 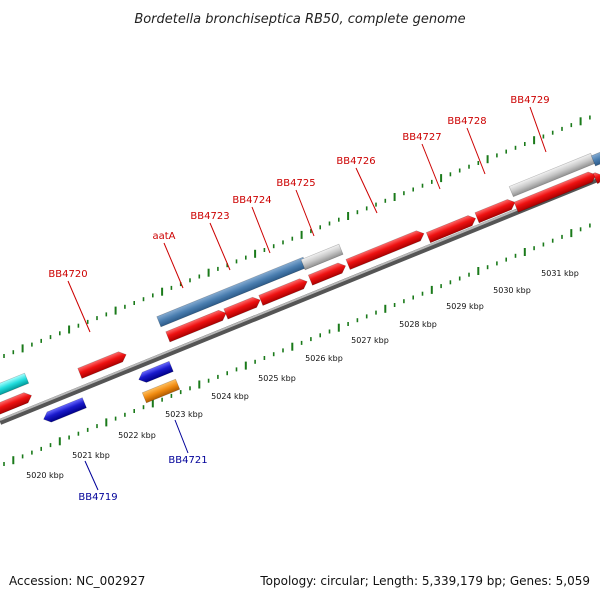 I want to click on gene-bb4728-arrow, so click(x=495, y=210).